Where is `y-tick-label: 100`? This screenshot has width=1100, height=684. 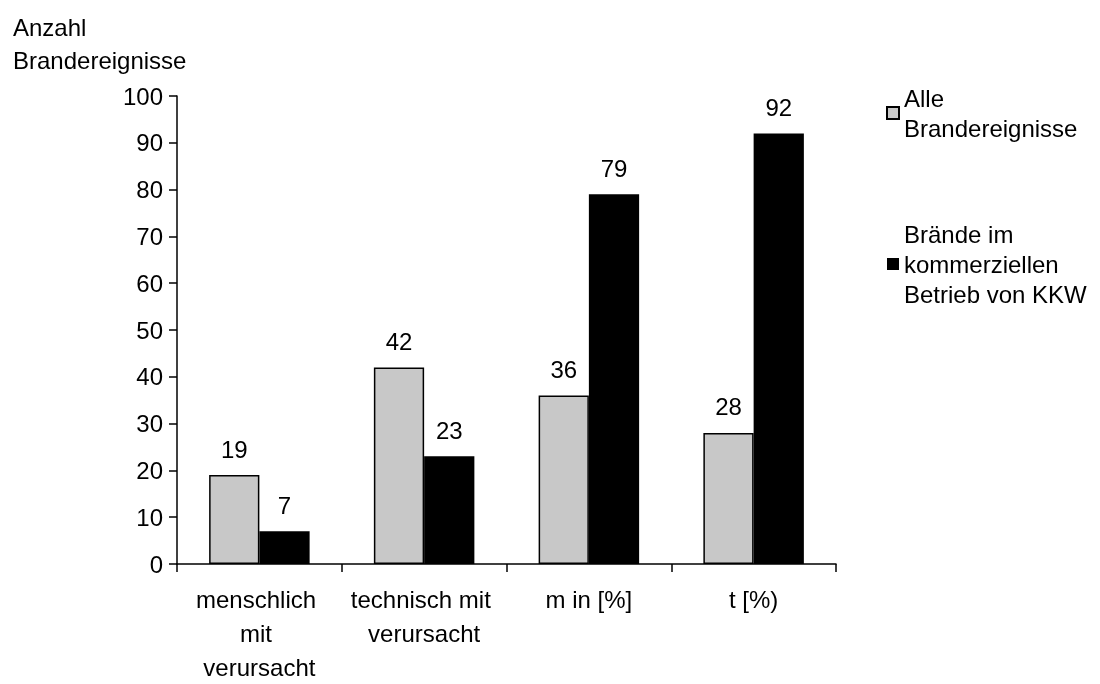 y-tick-label: 100 is located at coordinates (142, 96).